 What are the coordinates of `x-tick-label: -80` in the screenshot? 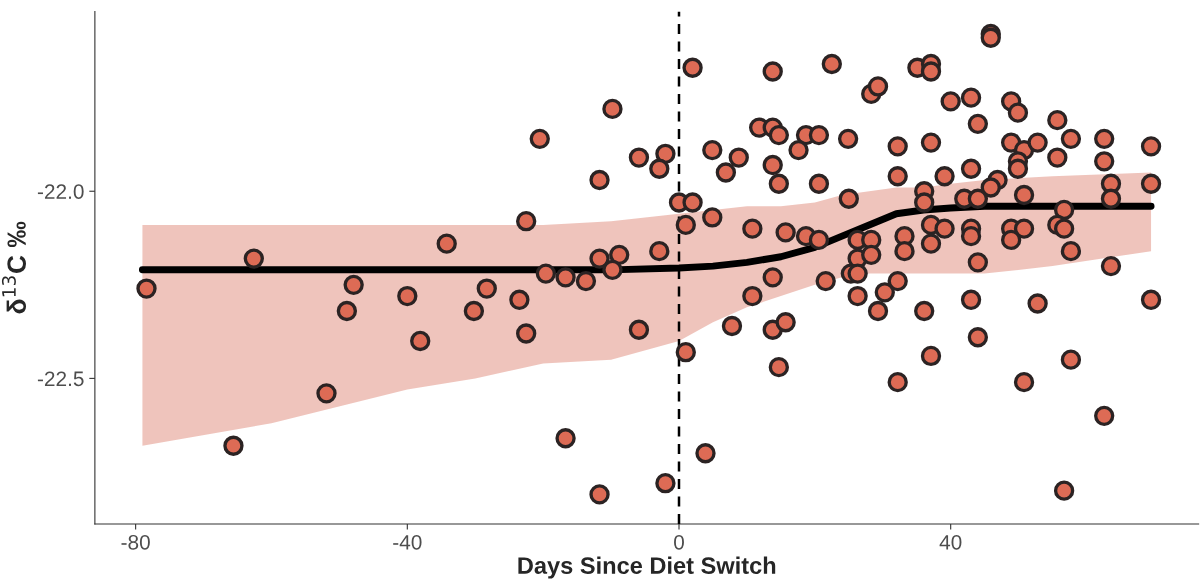 It's located at (135, 542).